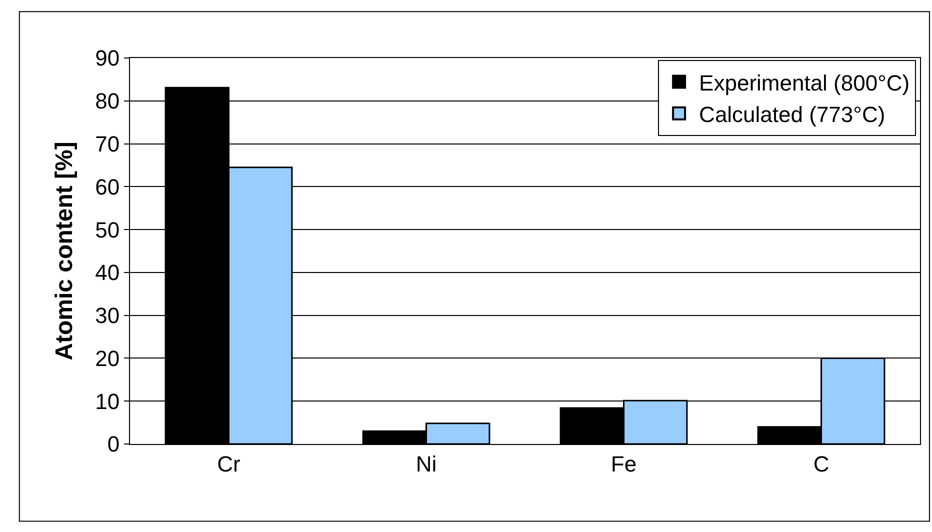  What do you see at coordinates (107, 101) in the screenshot?
I see `y-tick-label: 80` at bounding box center [107, 101].